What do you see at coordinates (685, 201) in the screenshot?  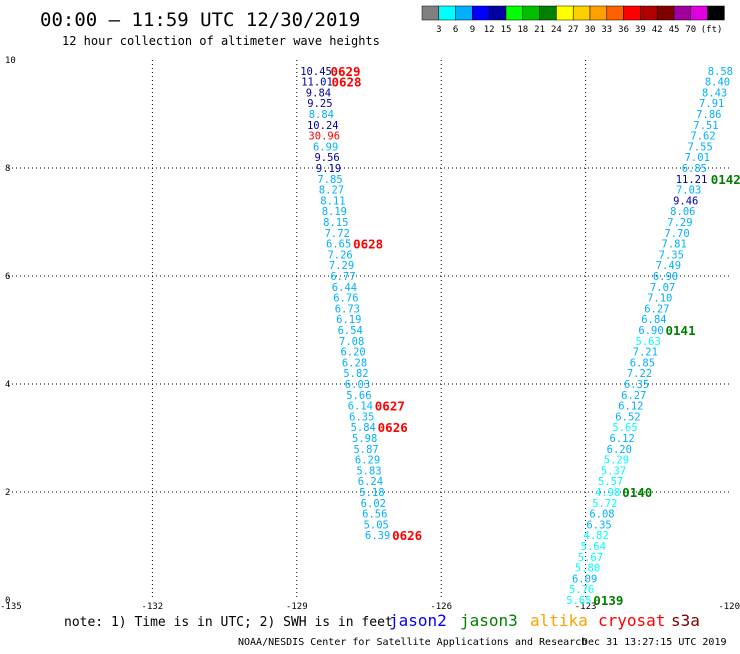 I see `wave-height-value: 9.46` at bounding box center [685, 201].